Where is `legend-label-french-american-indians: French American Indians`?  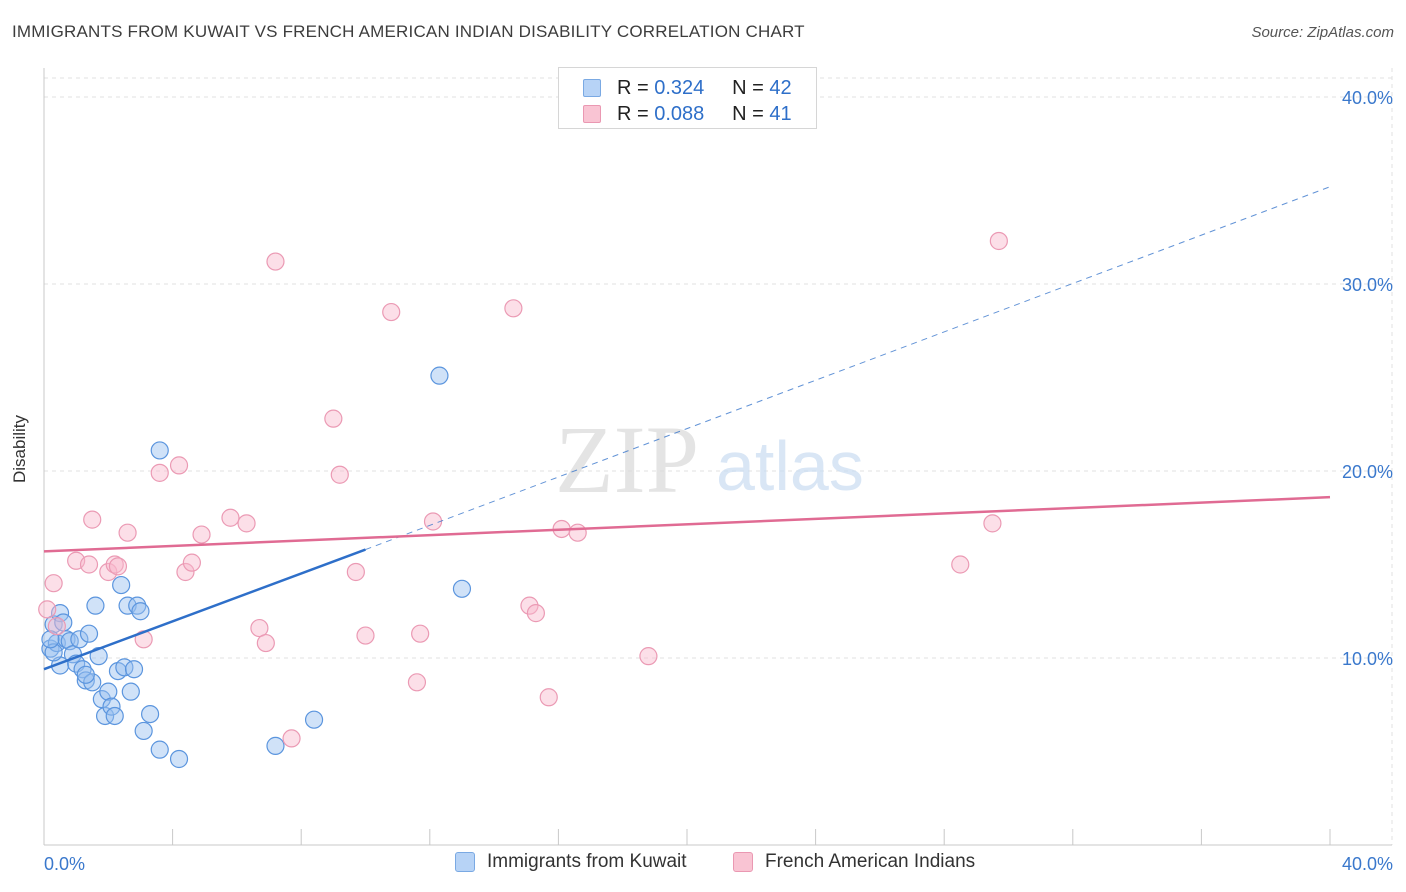
legend-label-french-american-indians: French American Indians is located at coordinates (870, 861).